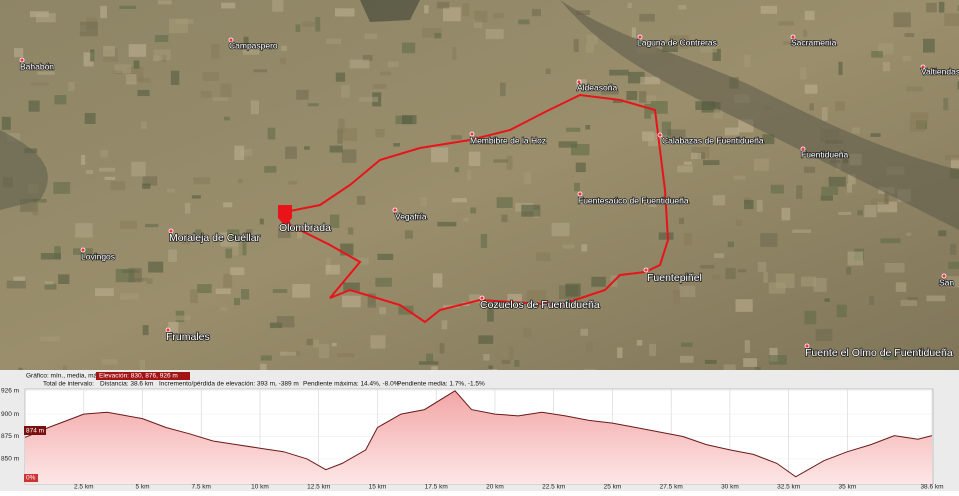  What do you see at coordinates (98, 256) in the screenshot?
I see `place-label: Lovingos` at bounding box center [98, 256].